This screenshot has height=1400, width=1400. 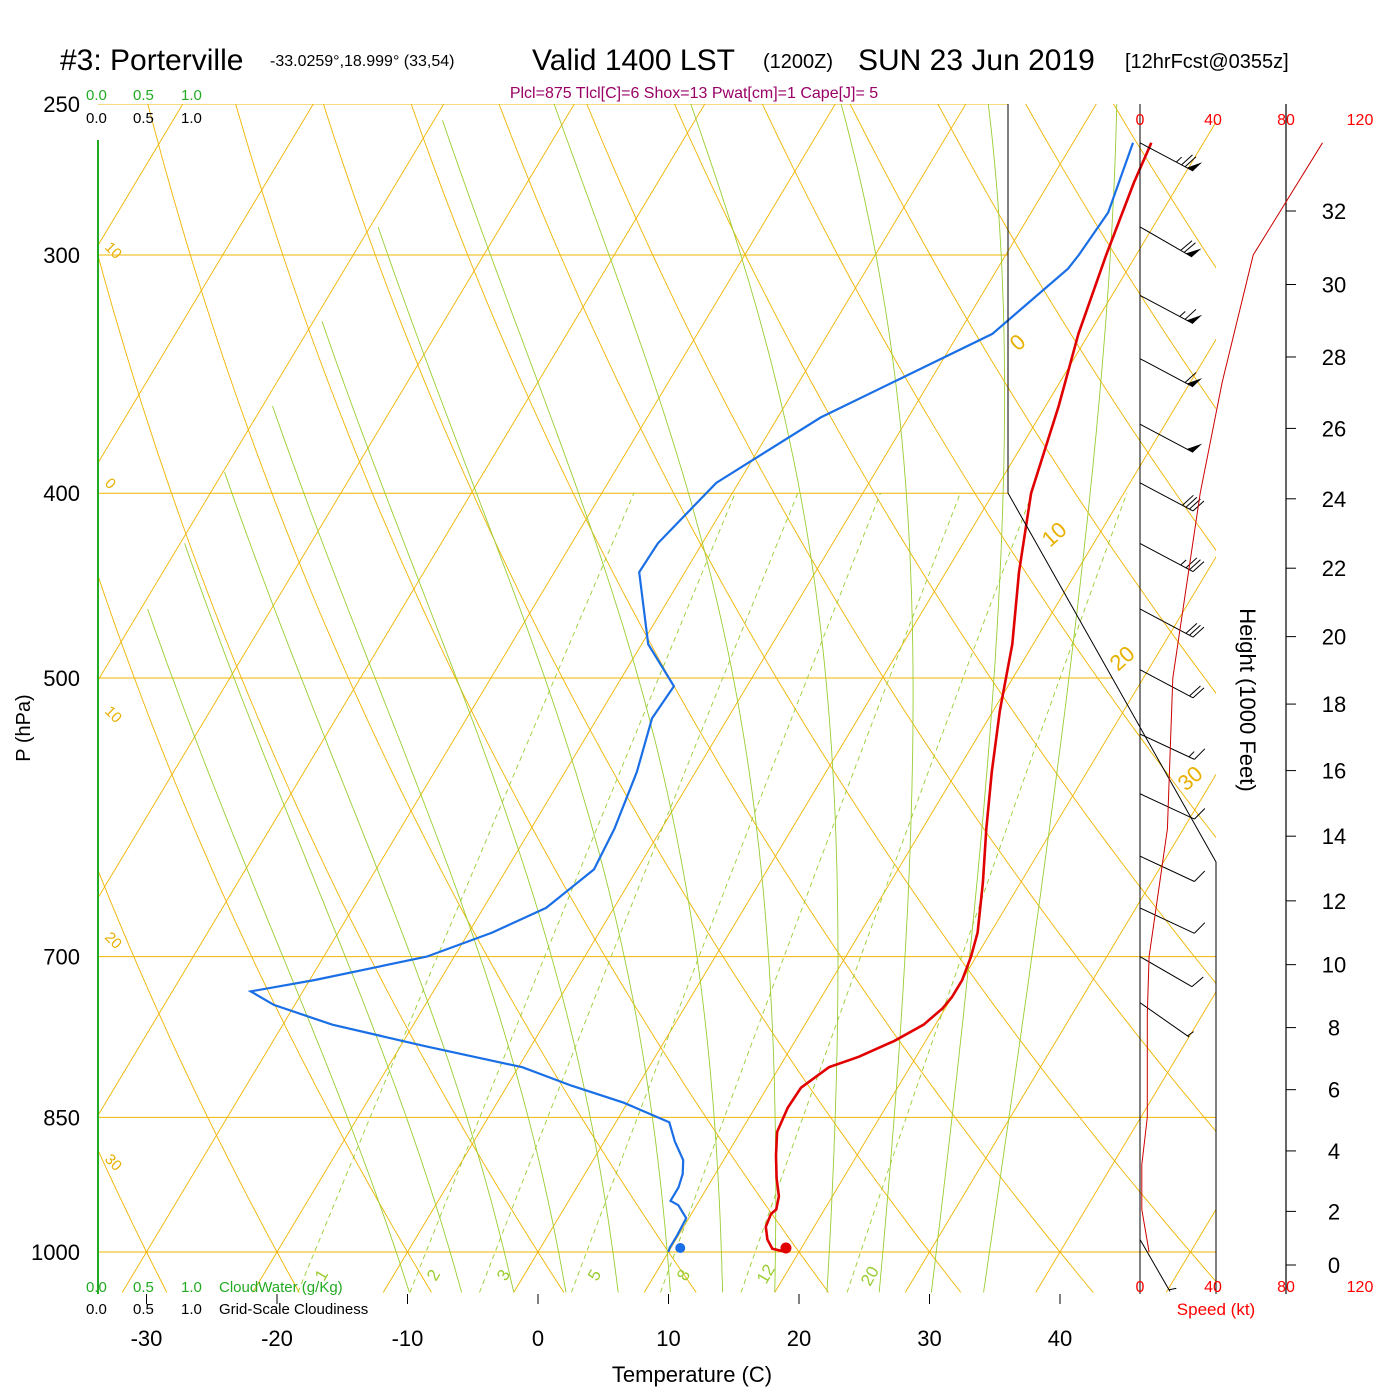 I want to click on height-tick-label: 10, so click(x=1334, y=965).